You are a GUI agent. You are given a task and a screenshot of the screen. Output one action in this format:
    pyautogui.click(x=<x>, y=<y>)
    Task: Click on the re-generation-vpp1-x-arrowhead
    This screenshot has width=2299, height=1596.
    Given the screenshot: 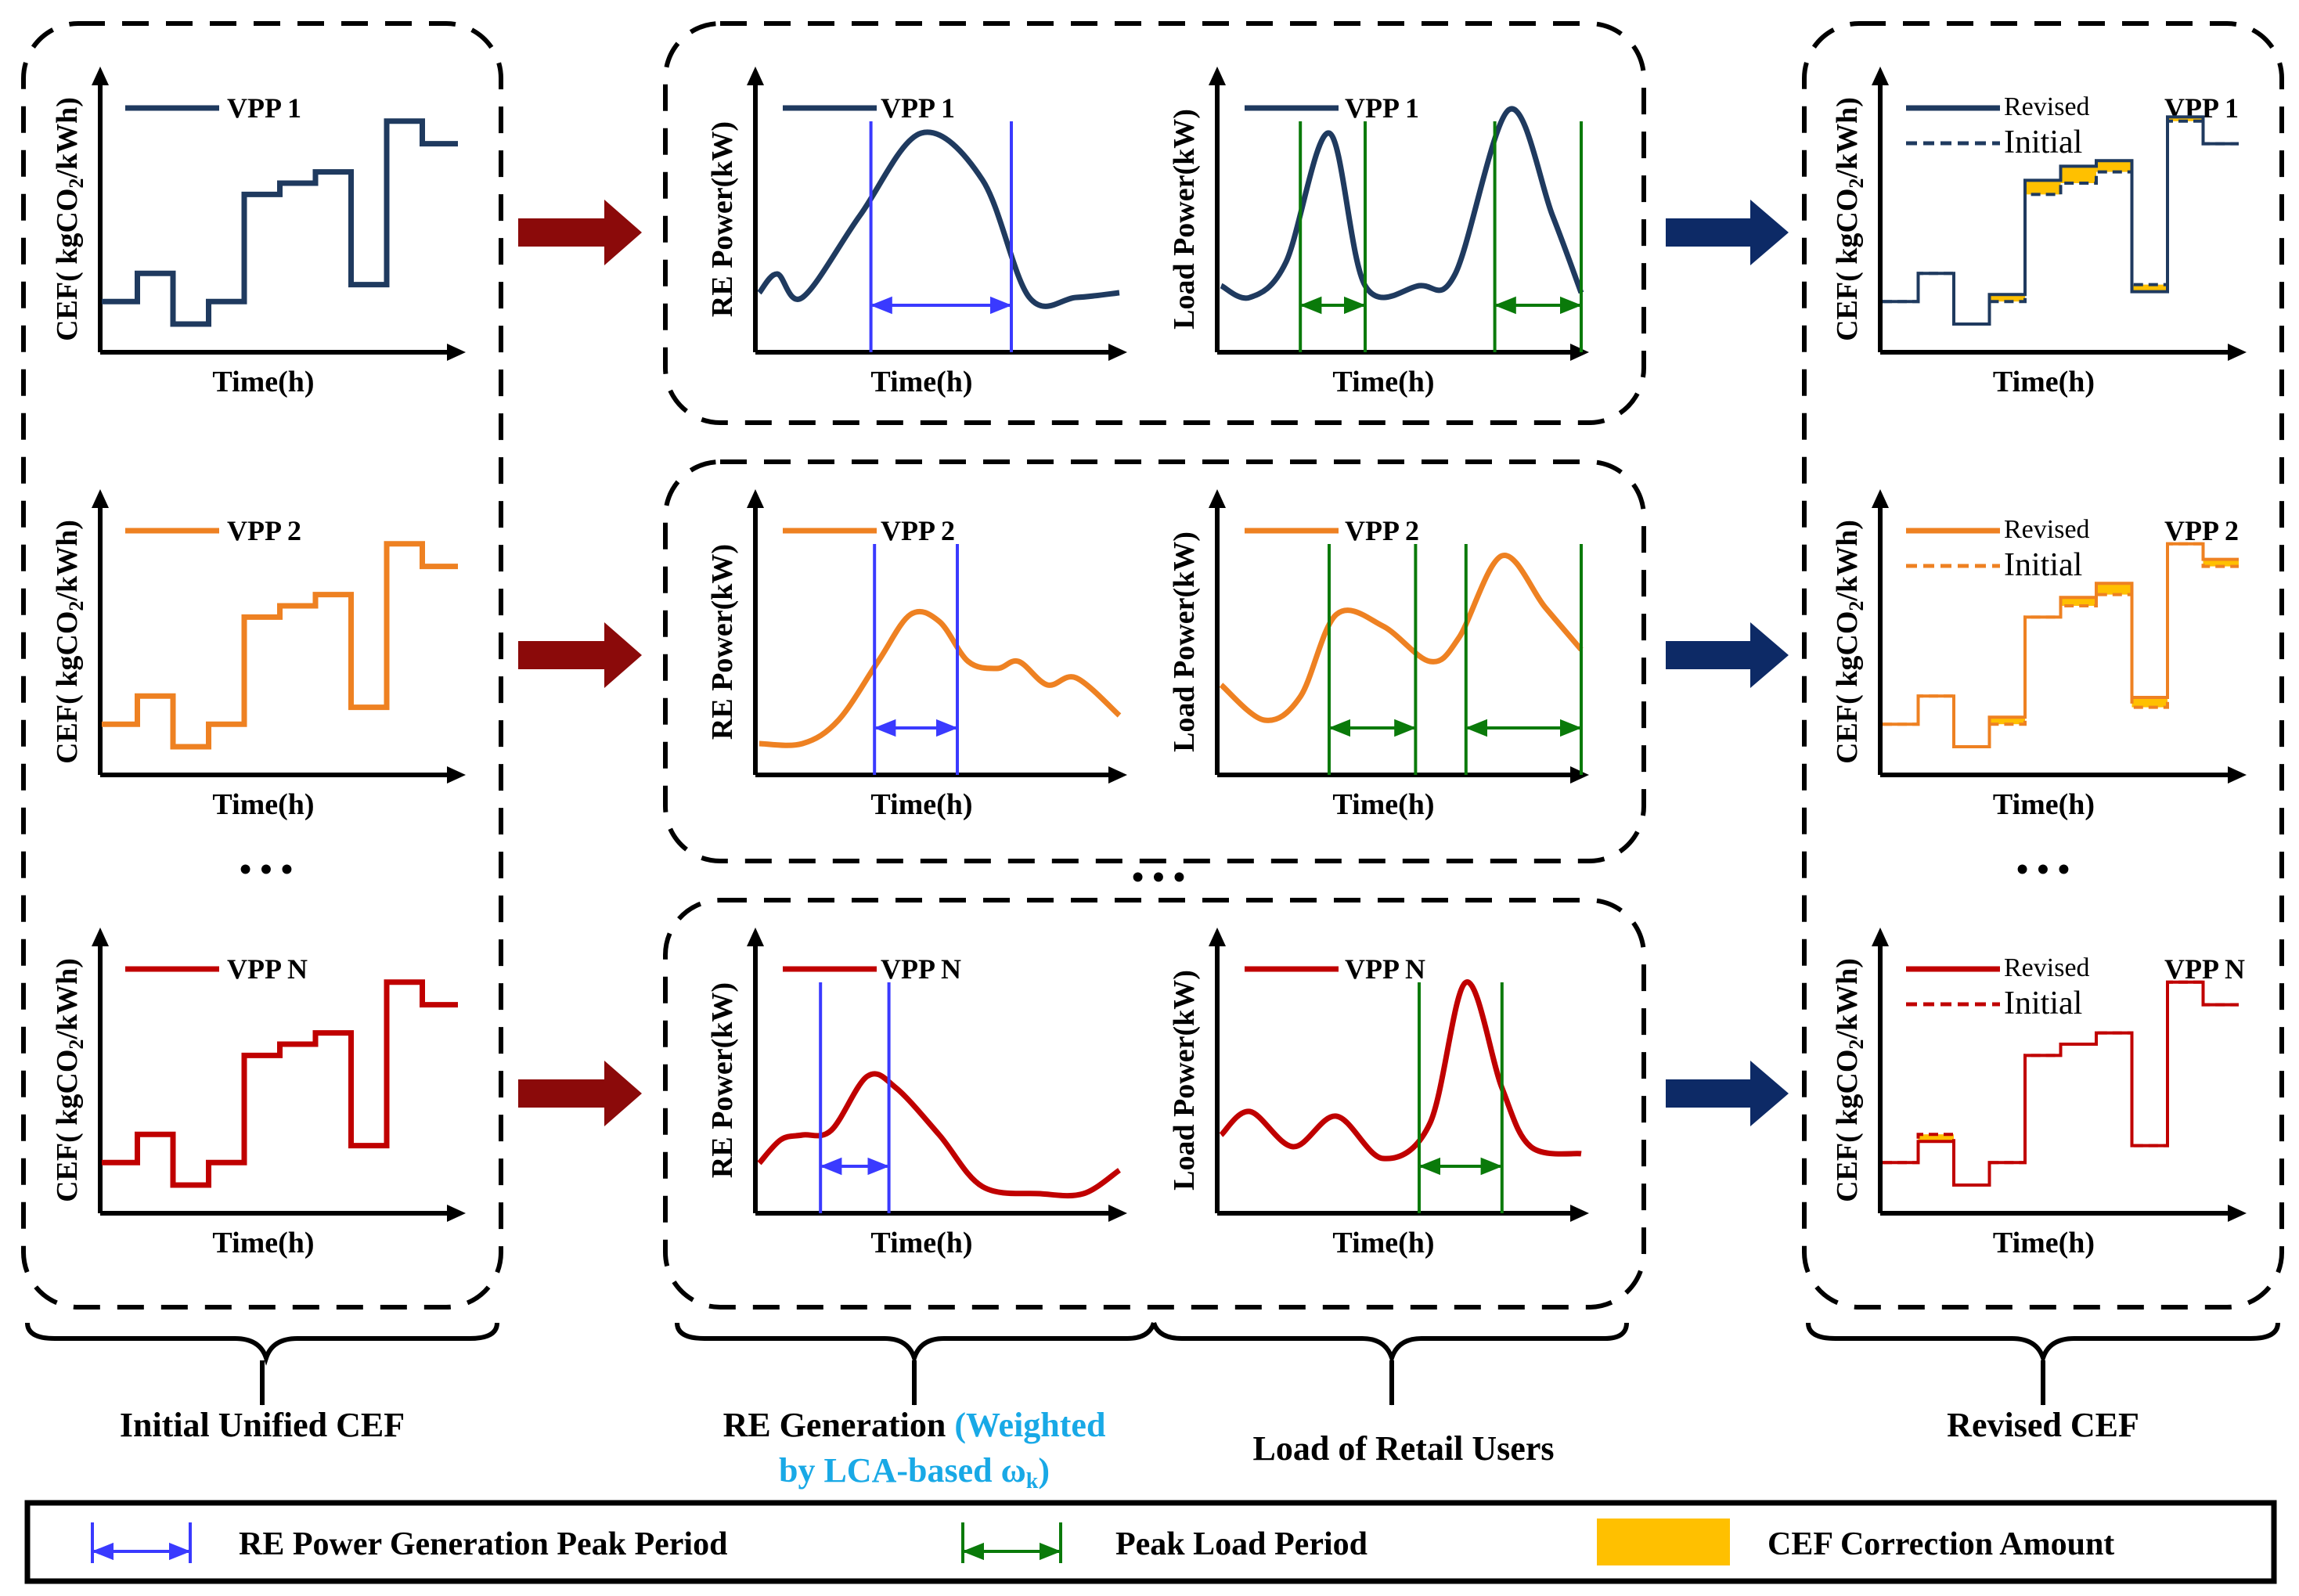 What is the action you would take?
    pyautogui.click(x=1117, y=352)
    